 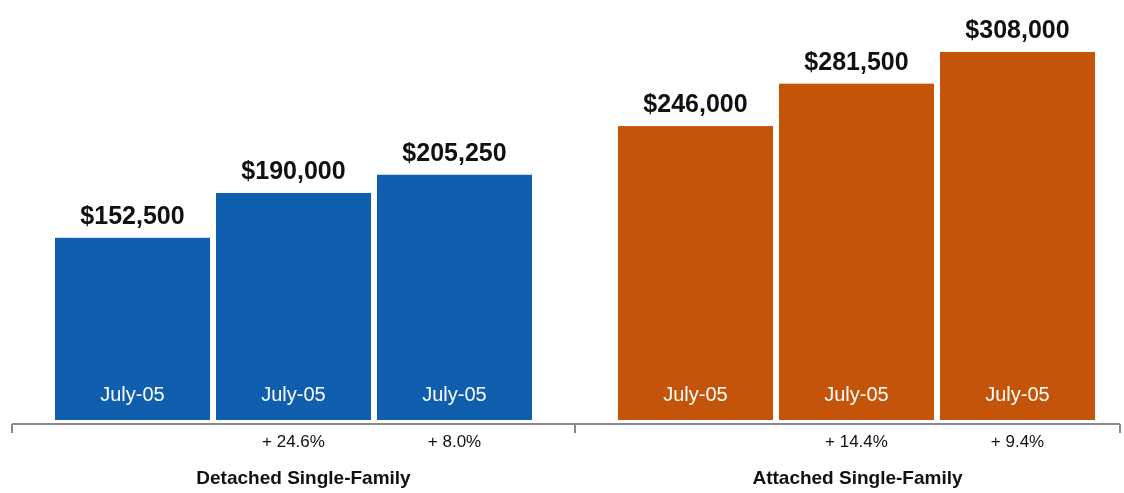 I want to click on data-label: $190,000, so click(x=293, y=169).